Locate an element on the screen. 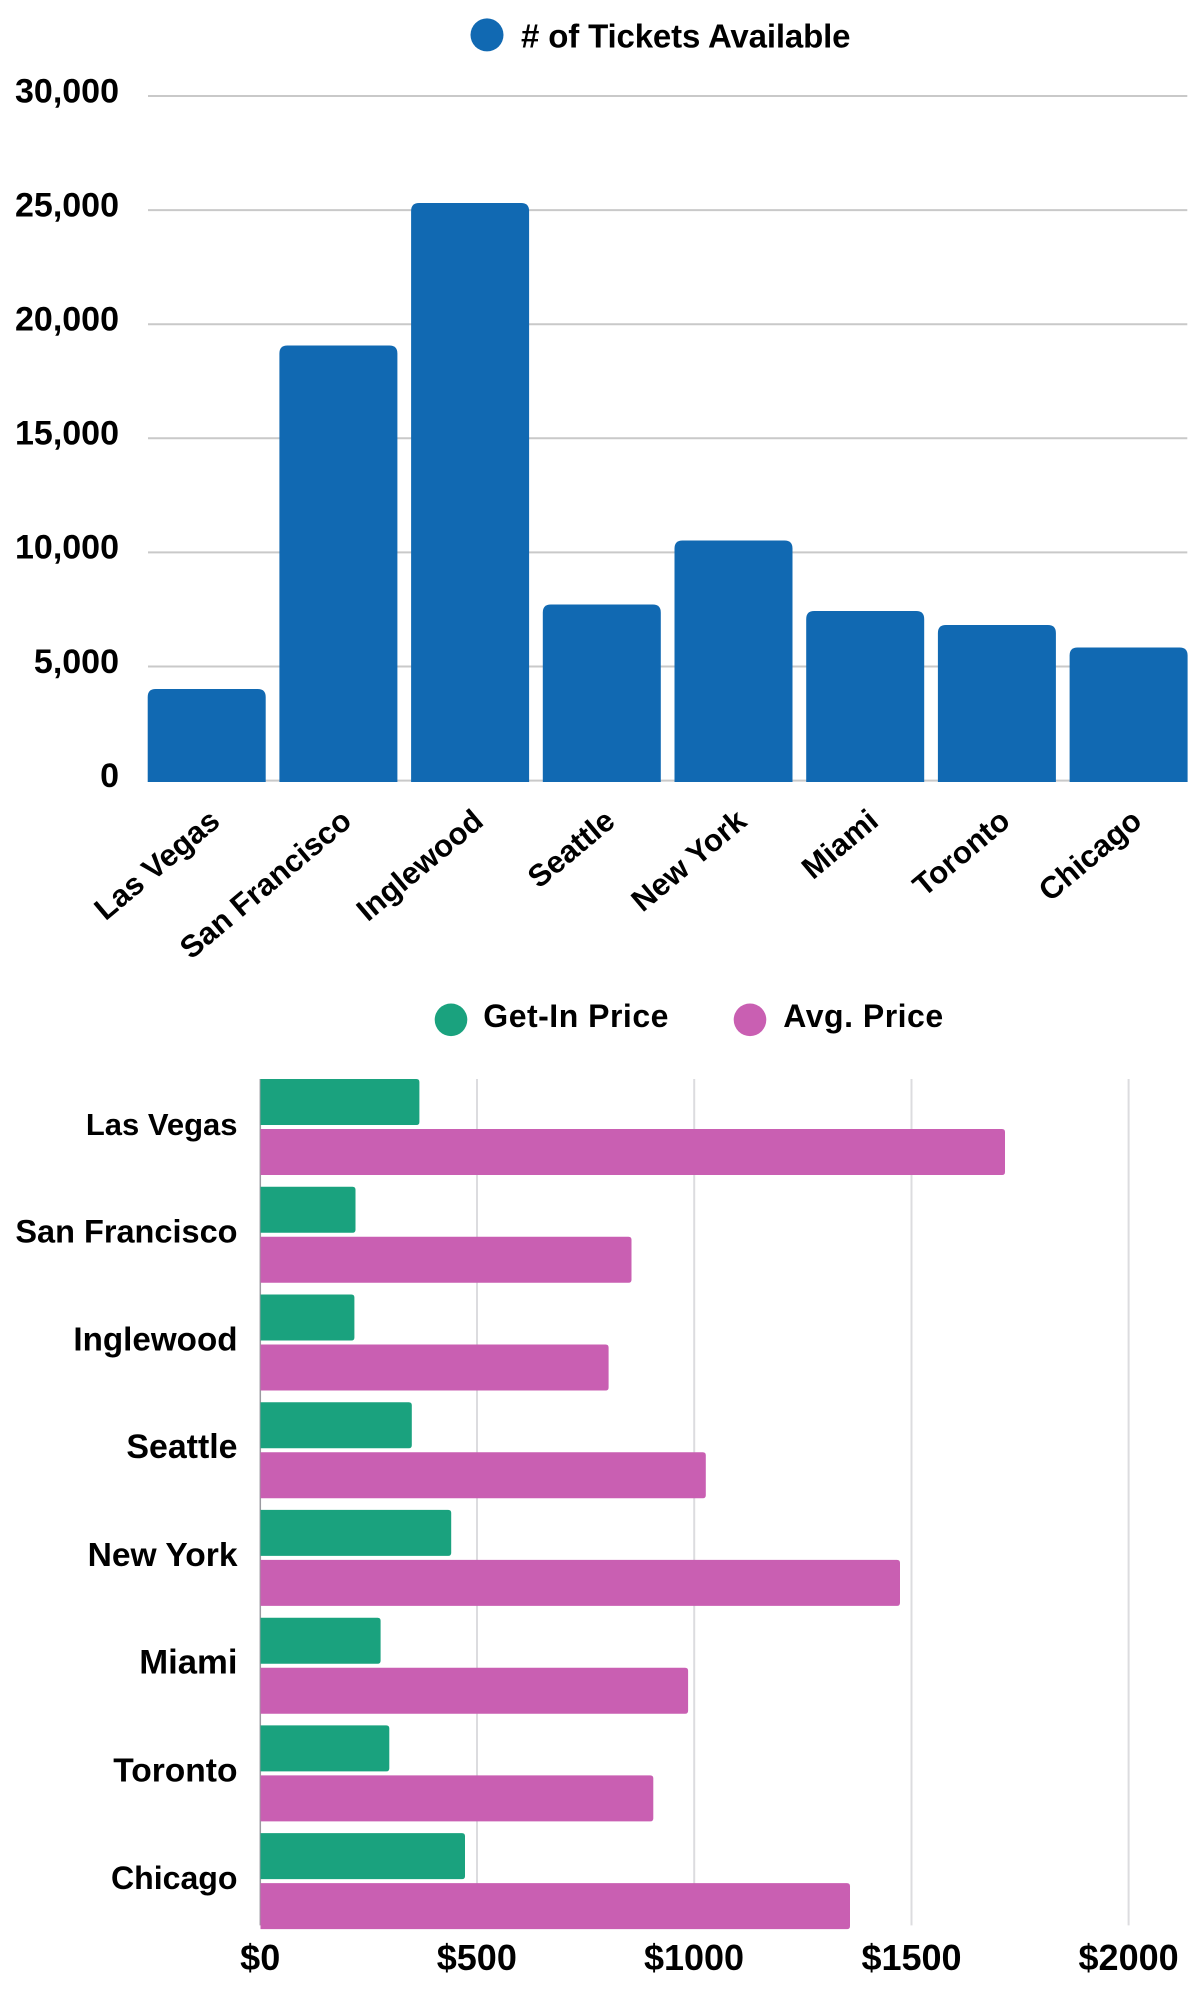 The height and width of the screenshot is (2000, 1200). svg-text: Toronto is located at coordinates (175, 1770).